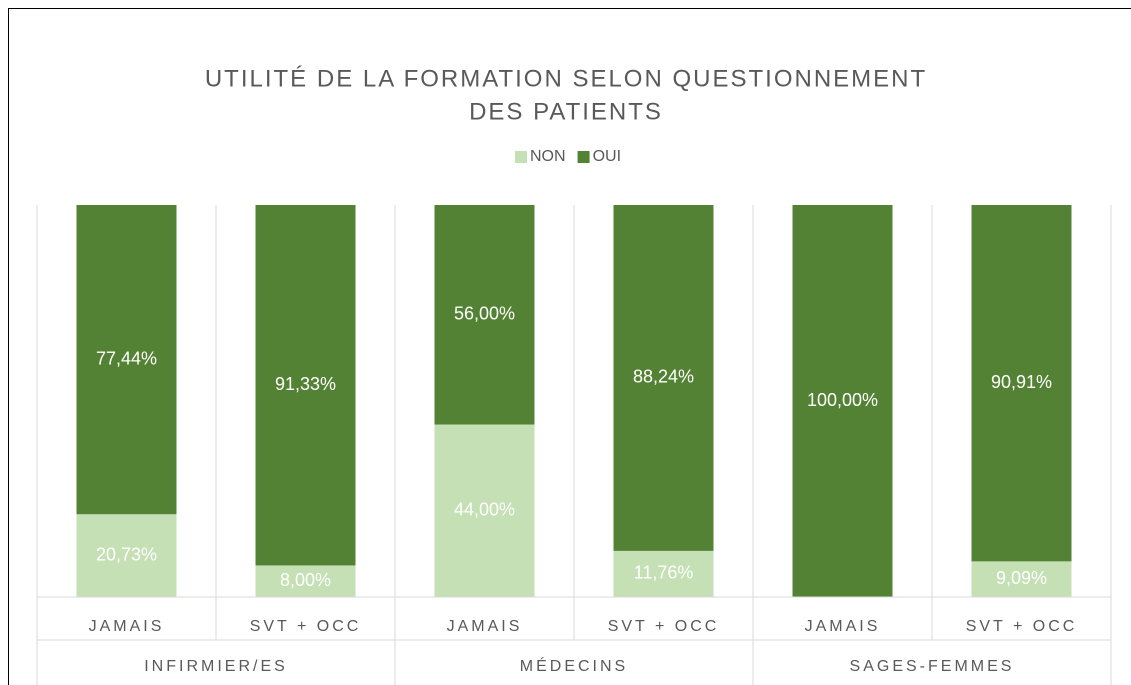 The width and height of the screenshot is (1131, 685). Describe the element at coordinates (548, 156) in the screenshot. I see `legend-label: NON` at that location.